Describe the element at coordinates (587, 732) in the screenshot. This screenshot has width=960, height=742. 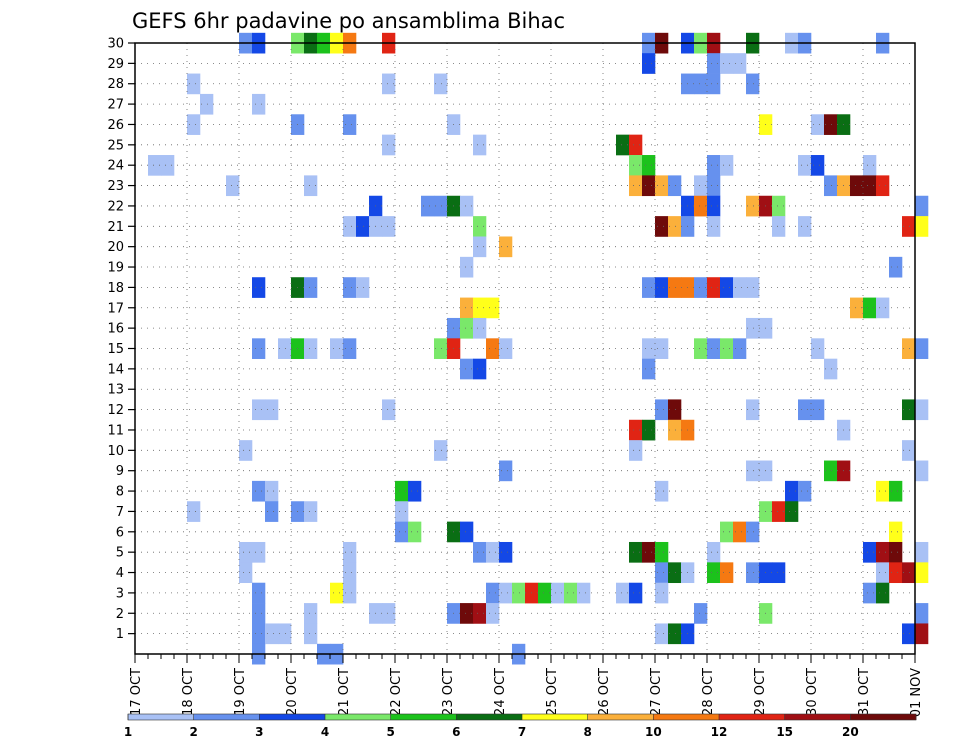
I see `legend-label: 8` at that location.